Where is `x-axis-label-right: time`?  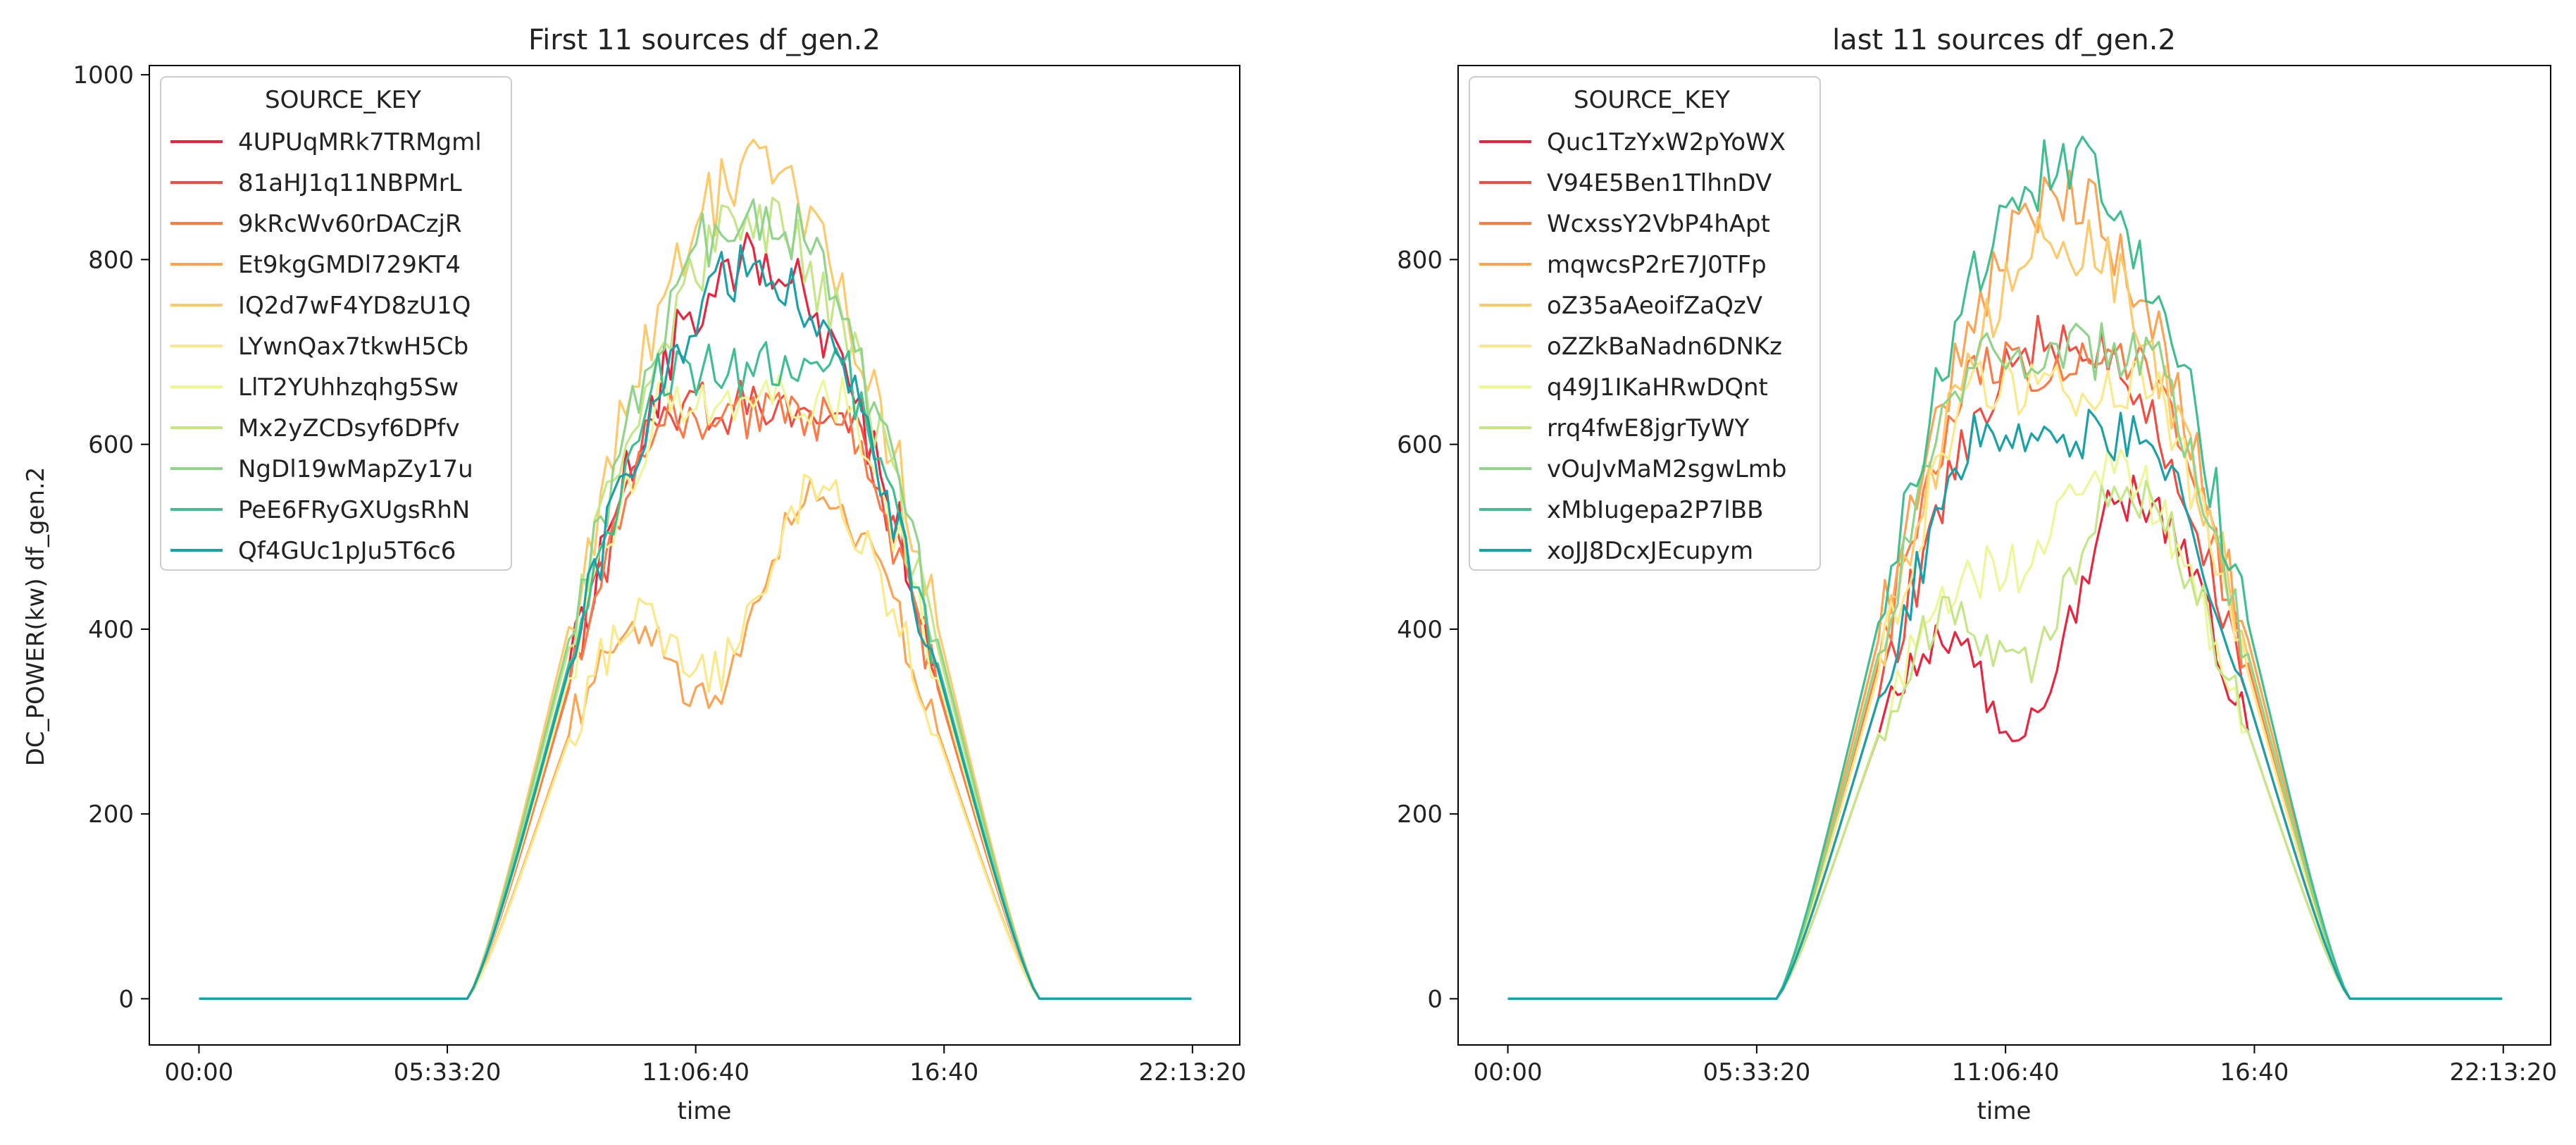
x-axis-label-right: time is located at coordinates (2004, 1111).